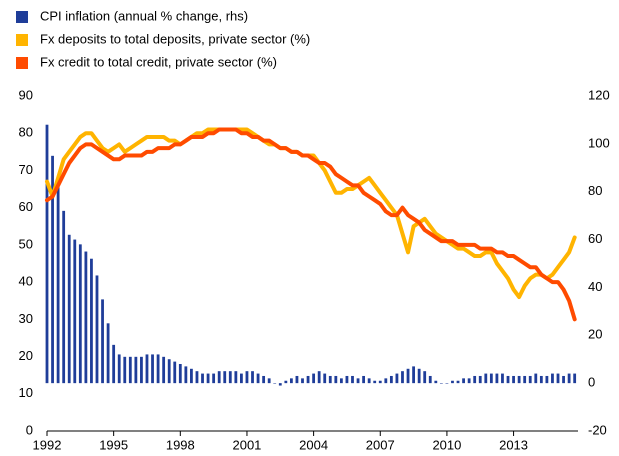 This screenshot has width=619, height=456. What do you see at coordinates (595, 190) in the screenshot?
I see `y2-tick-label: 80` at bounding box center [595, 190].